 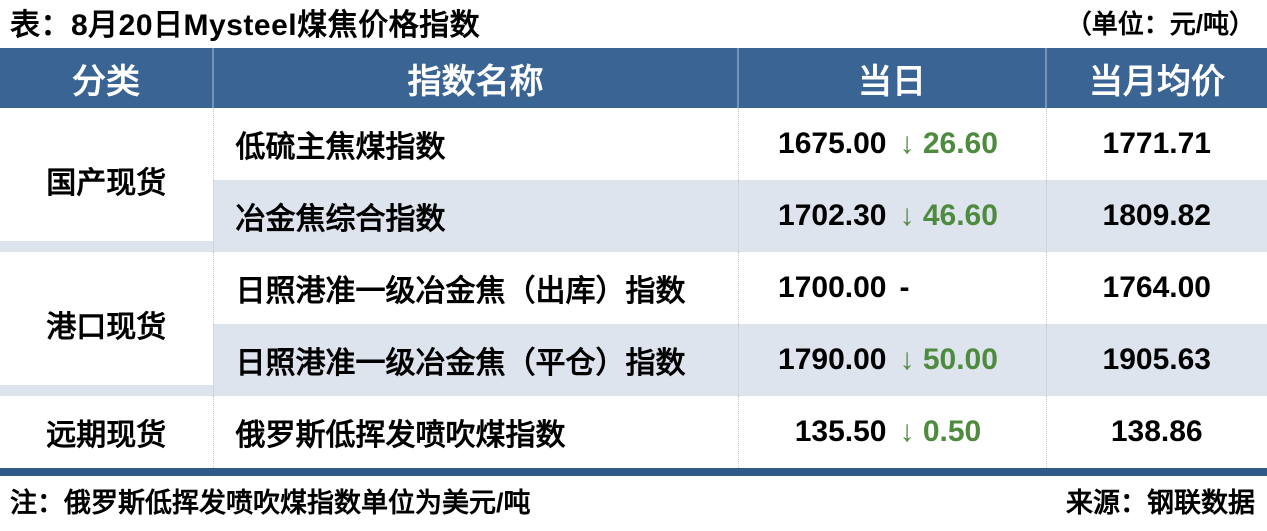 I want to click on month-avg-cell: 1809.82, so click(x=1156, y=216).